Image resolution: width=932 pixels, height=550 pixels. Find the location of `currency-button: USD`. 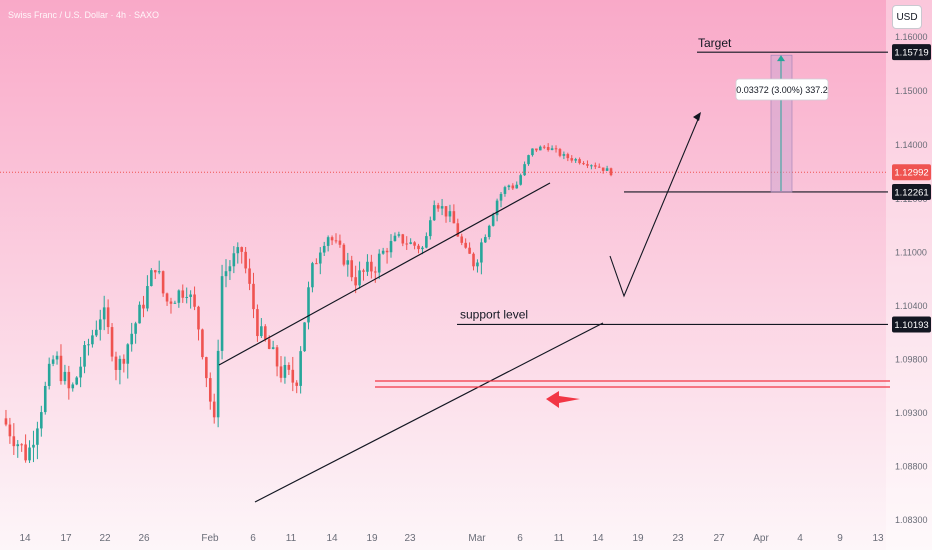

currency-button: USD is located at coordinates (907, 17).